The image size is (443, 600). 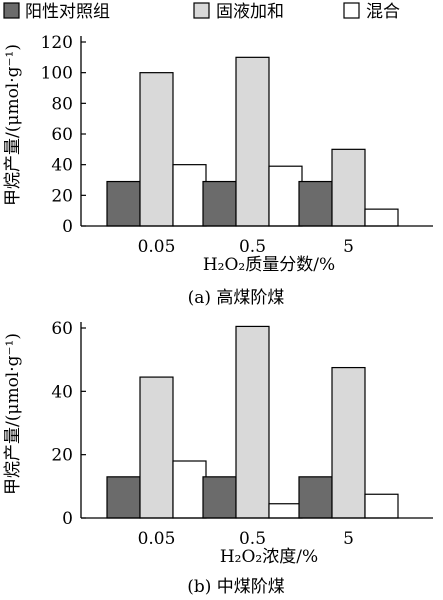 I want to click on y-tick-label-a-40: 40, so click(x=62, y=166).